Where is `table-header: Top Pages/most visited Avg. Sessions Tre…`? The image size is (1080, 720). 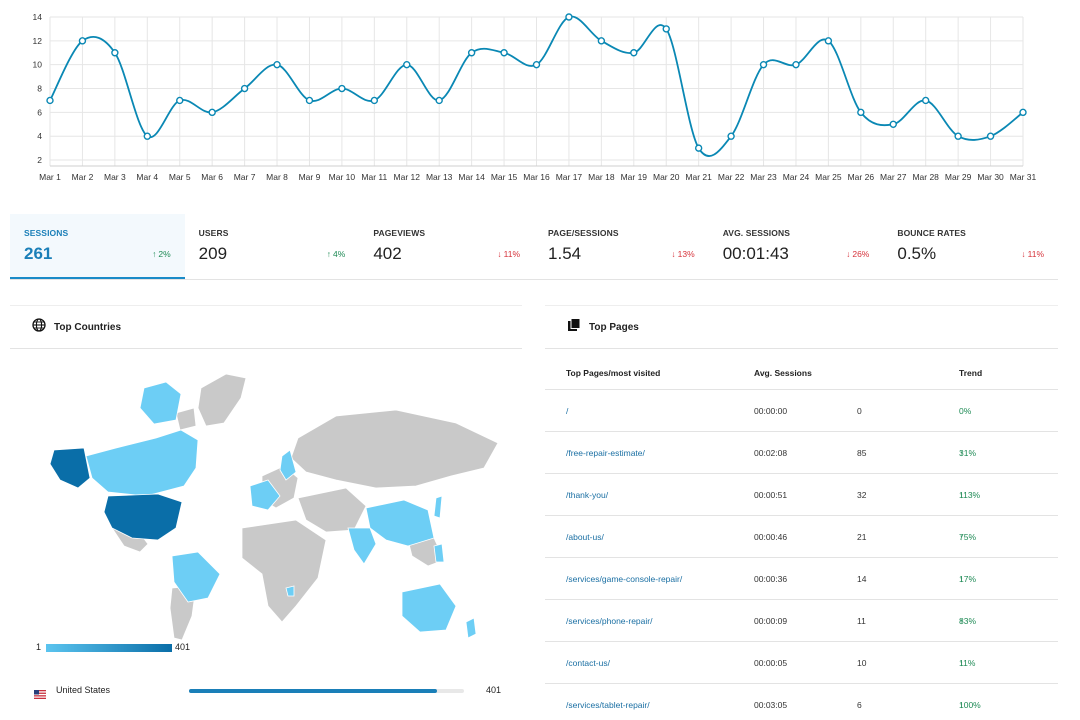 table-header: Top Pages/most visited Avg. Sessions Tre… is located at coordinates (801, 373).